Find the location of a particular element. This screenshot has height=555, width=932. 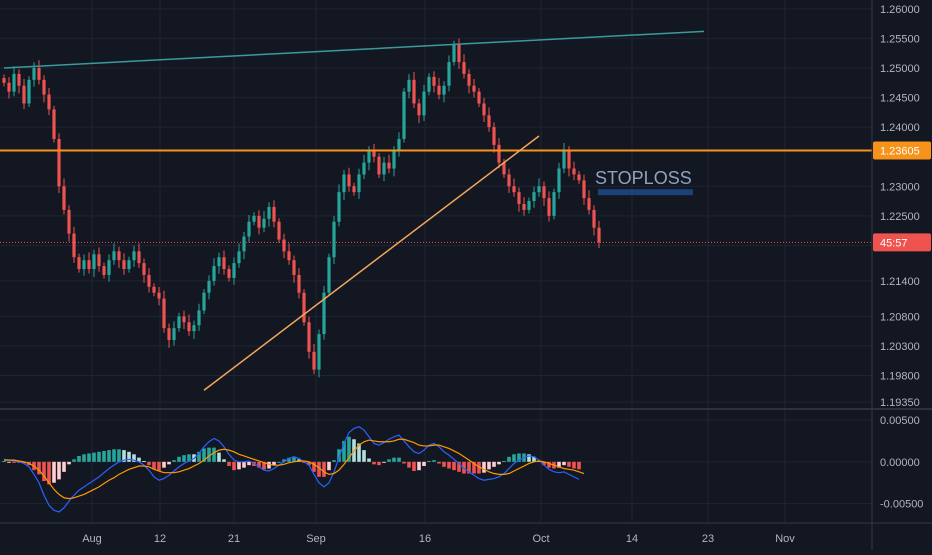

stoploss-zone is located at coordinates (645, 192).